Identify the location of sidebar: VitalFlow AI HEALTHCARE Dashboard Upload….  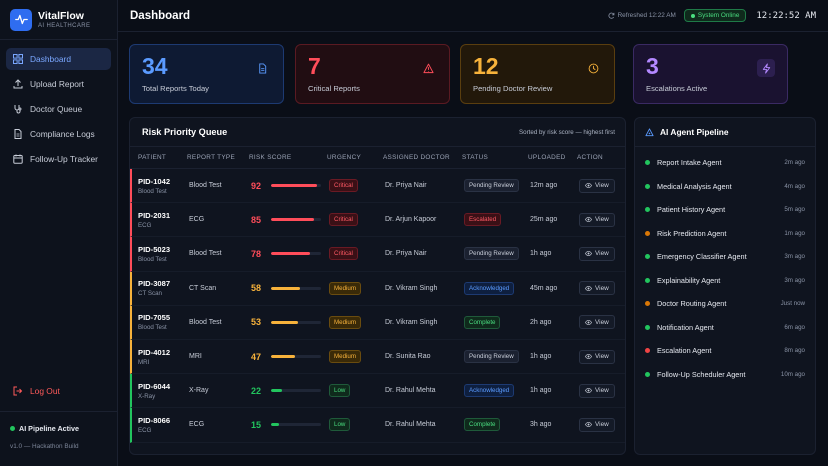
(59, 233).